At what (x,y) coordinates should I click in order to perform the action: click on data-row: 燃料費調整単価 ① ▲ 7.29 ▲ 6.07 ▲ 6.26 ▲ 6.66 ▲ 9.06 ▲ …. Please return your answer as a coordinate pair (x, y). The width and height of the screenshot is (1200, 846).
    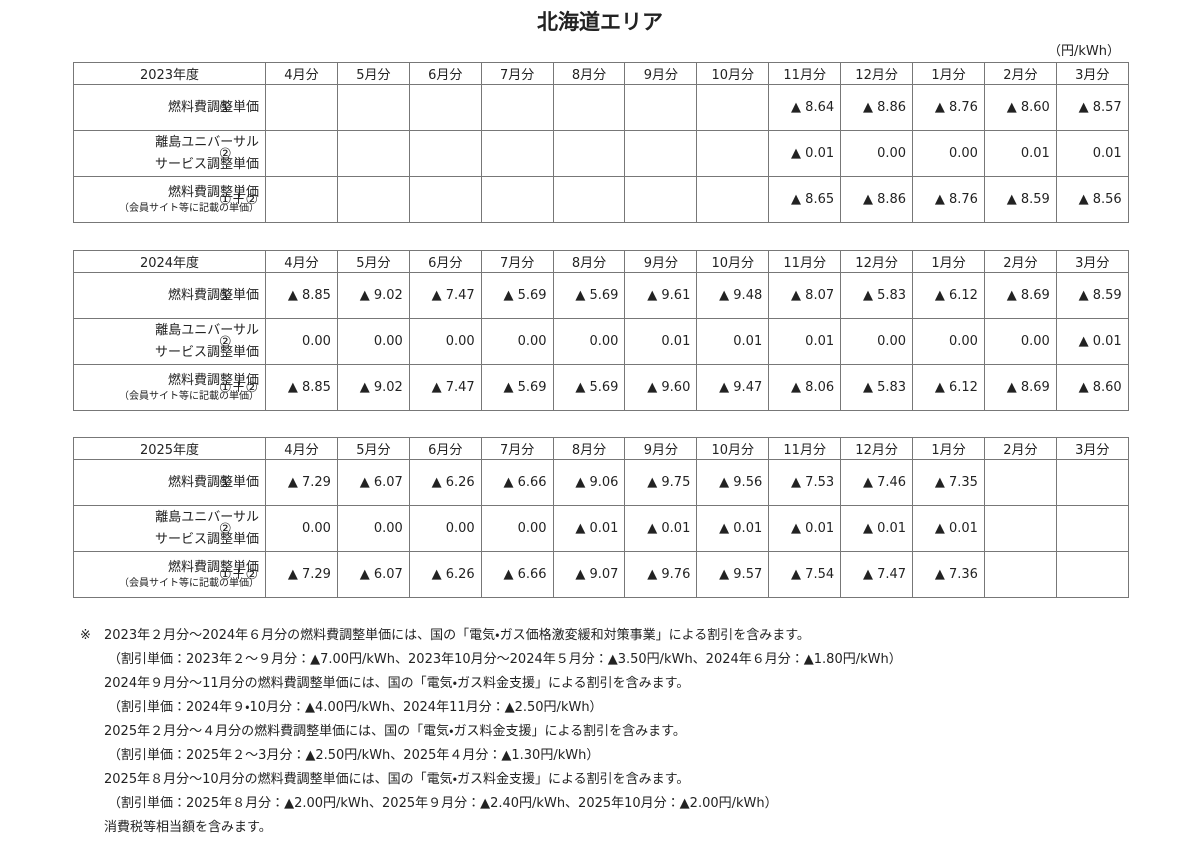
    Looking at the image, I should click on (601, 482).